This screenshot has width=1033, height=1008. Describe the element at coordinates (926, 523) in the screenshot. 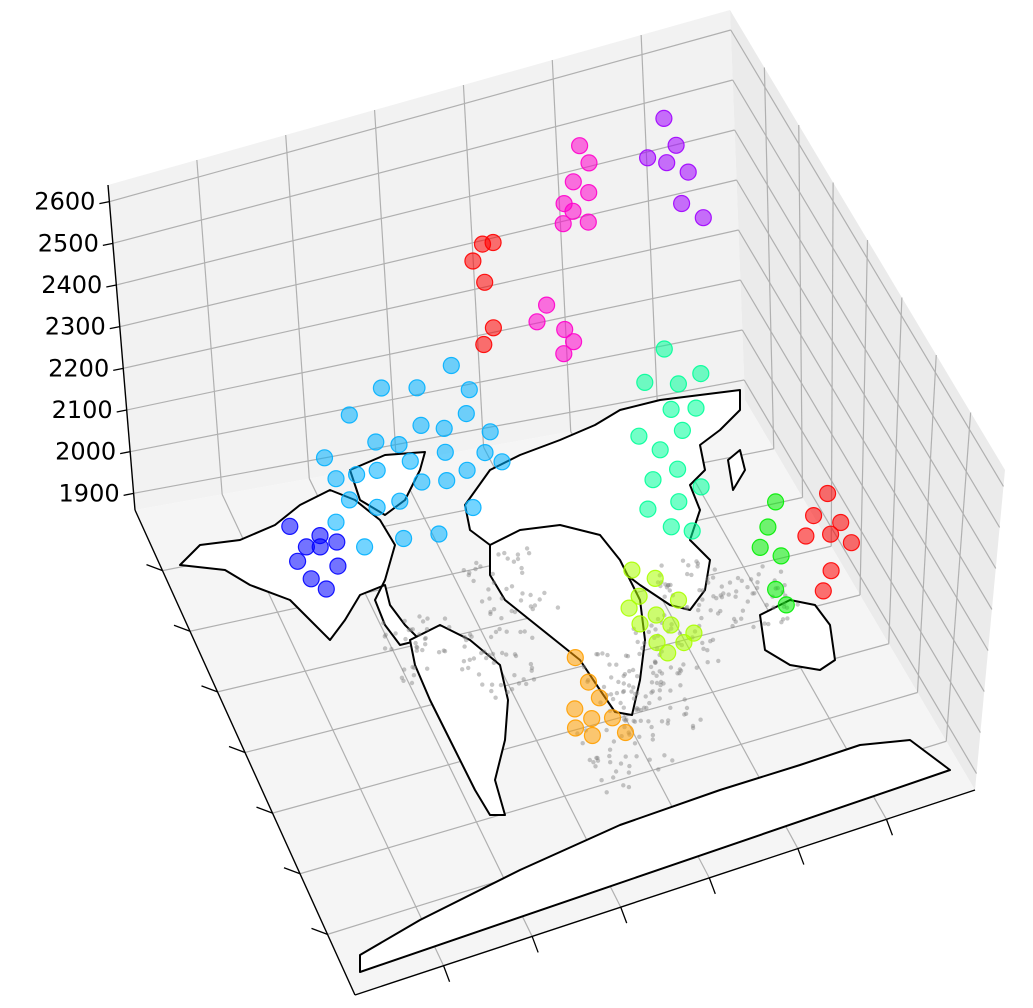

I see `side-grid-line` at that location.